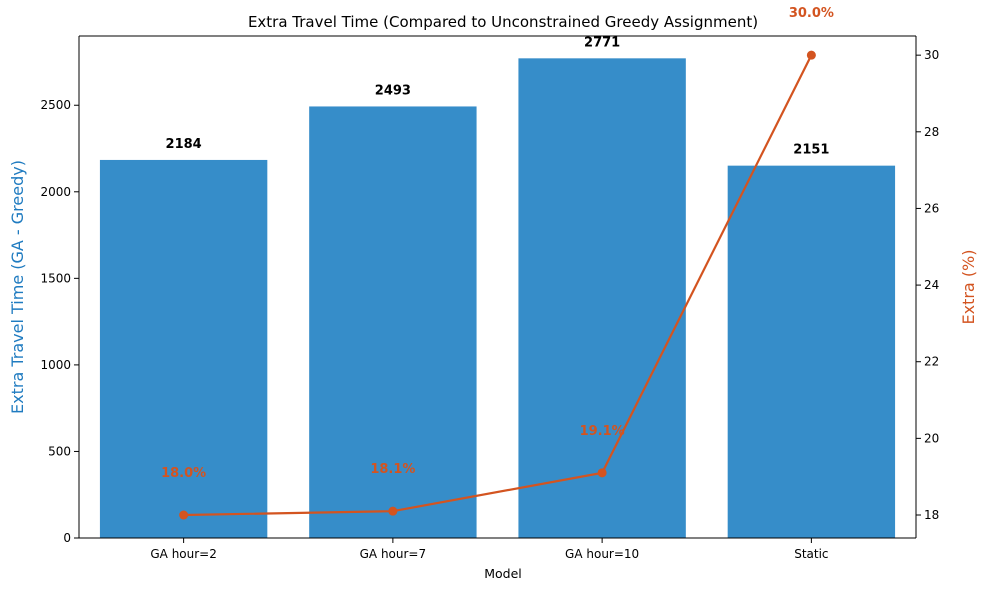 This screenshot has height=591, width=989. What do you see at coordinates (811, 554) in the screenshot?
I see `x-tick-label: Static` at bounding box center [811, 554].